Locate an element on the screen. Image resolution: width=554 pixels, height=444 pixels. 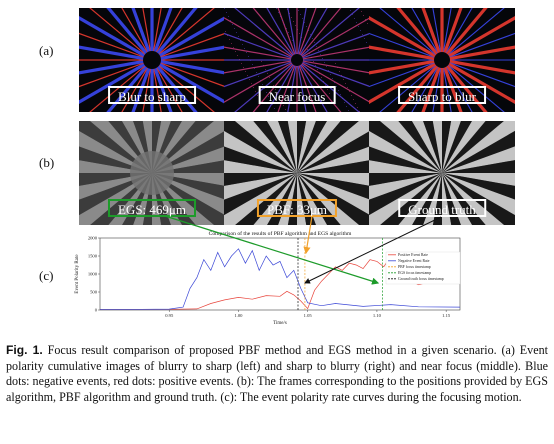
row-label-b: (b) is located at coordinates (47, 162).